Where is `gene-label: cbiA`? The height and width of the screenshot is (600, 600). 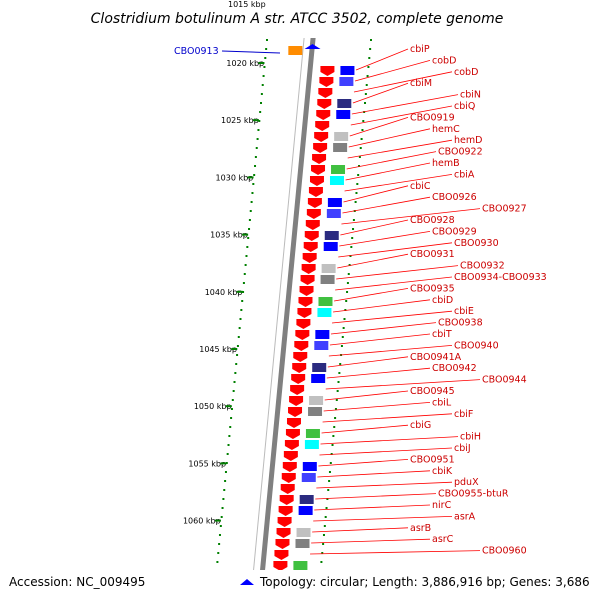 gene-label: cbiA is located at coordinates (464, 174).